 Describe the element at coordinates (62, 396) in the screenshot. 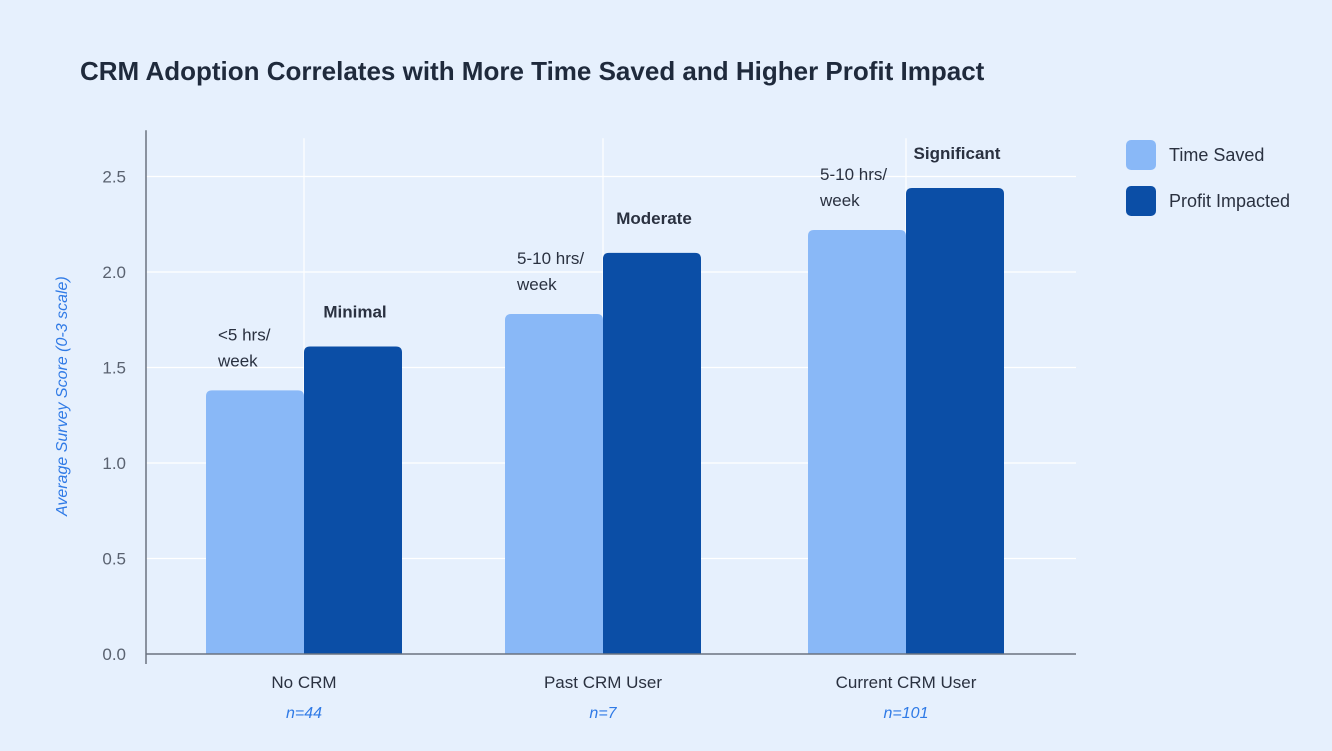

I see `y-axis-label: Average Survey Score (0-3 scale)` at that location.